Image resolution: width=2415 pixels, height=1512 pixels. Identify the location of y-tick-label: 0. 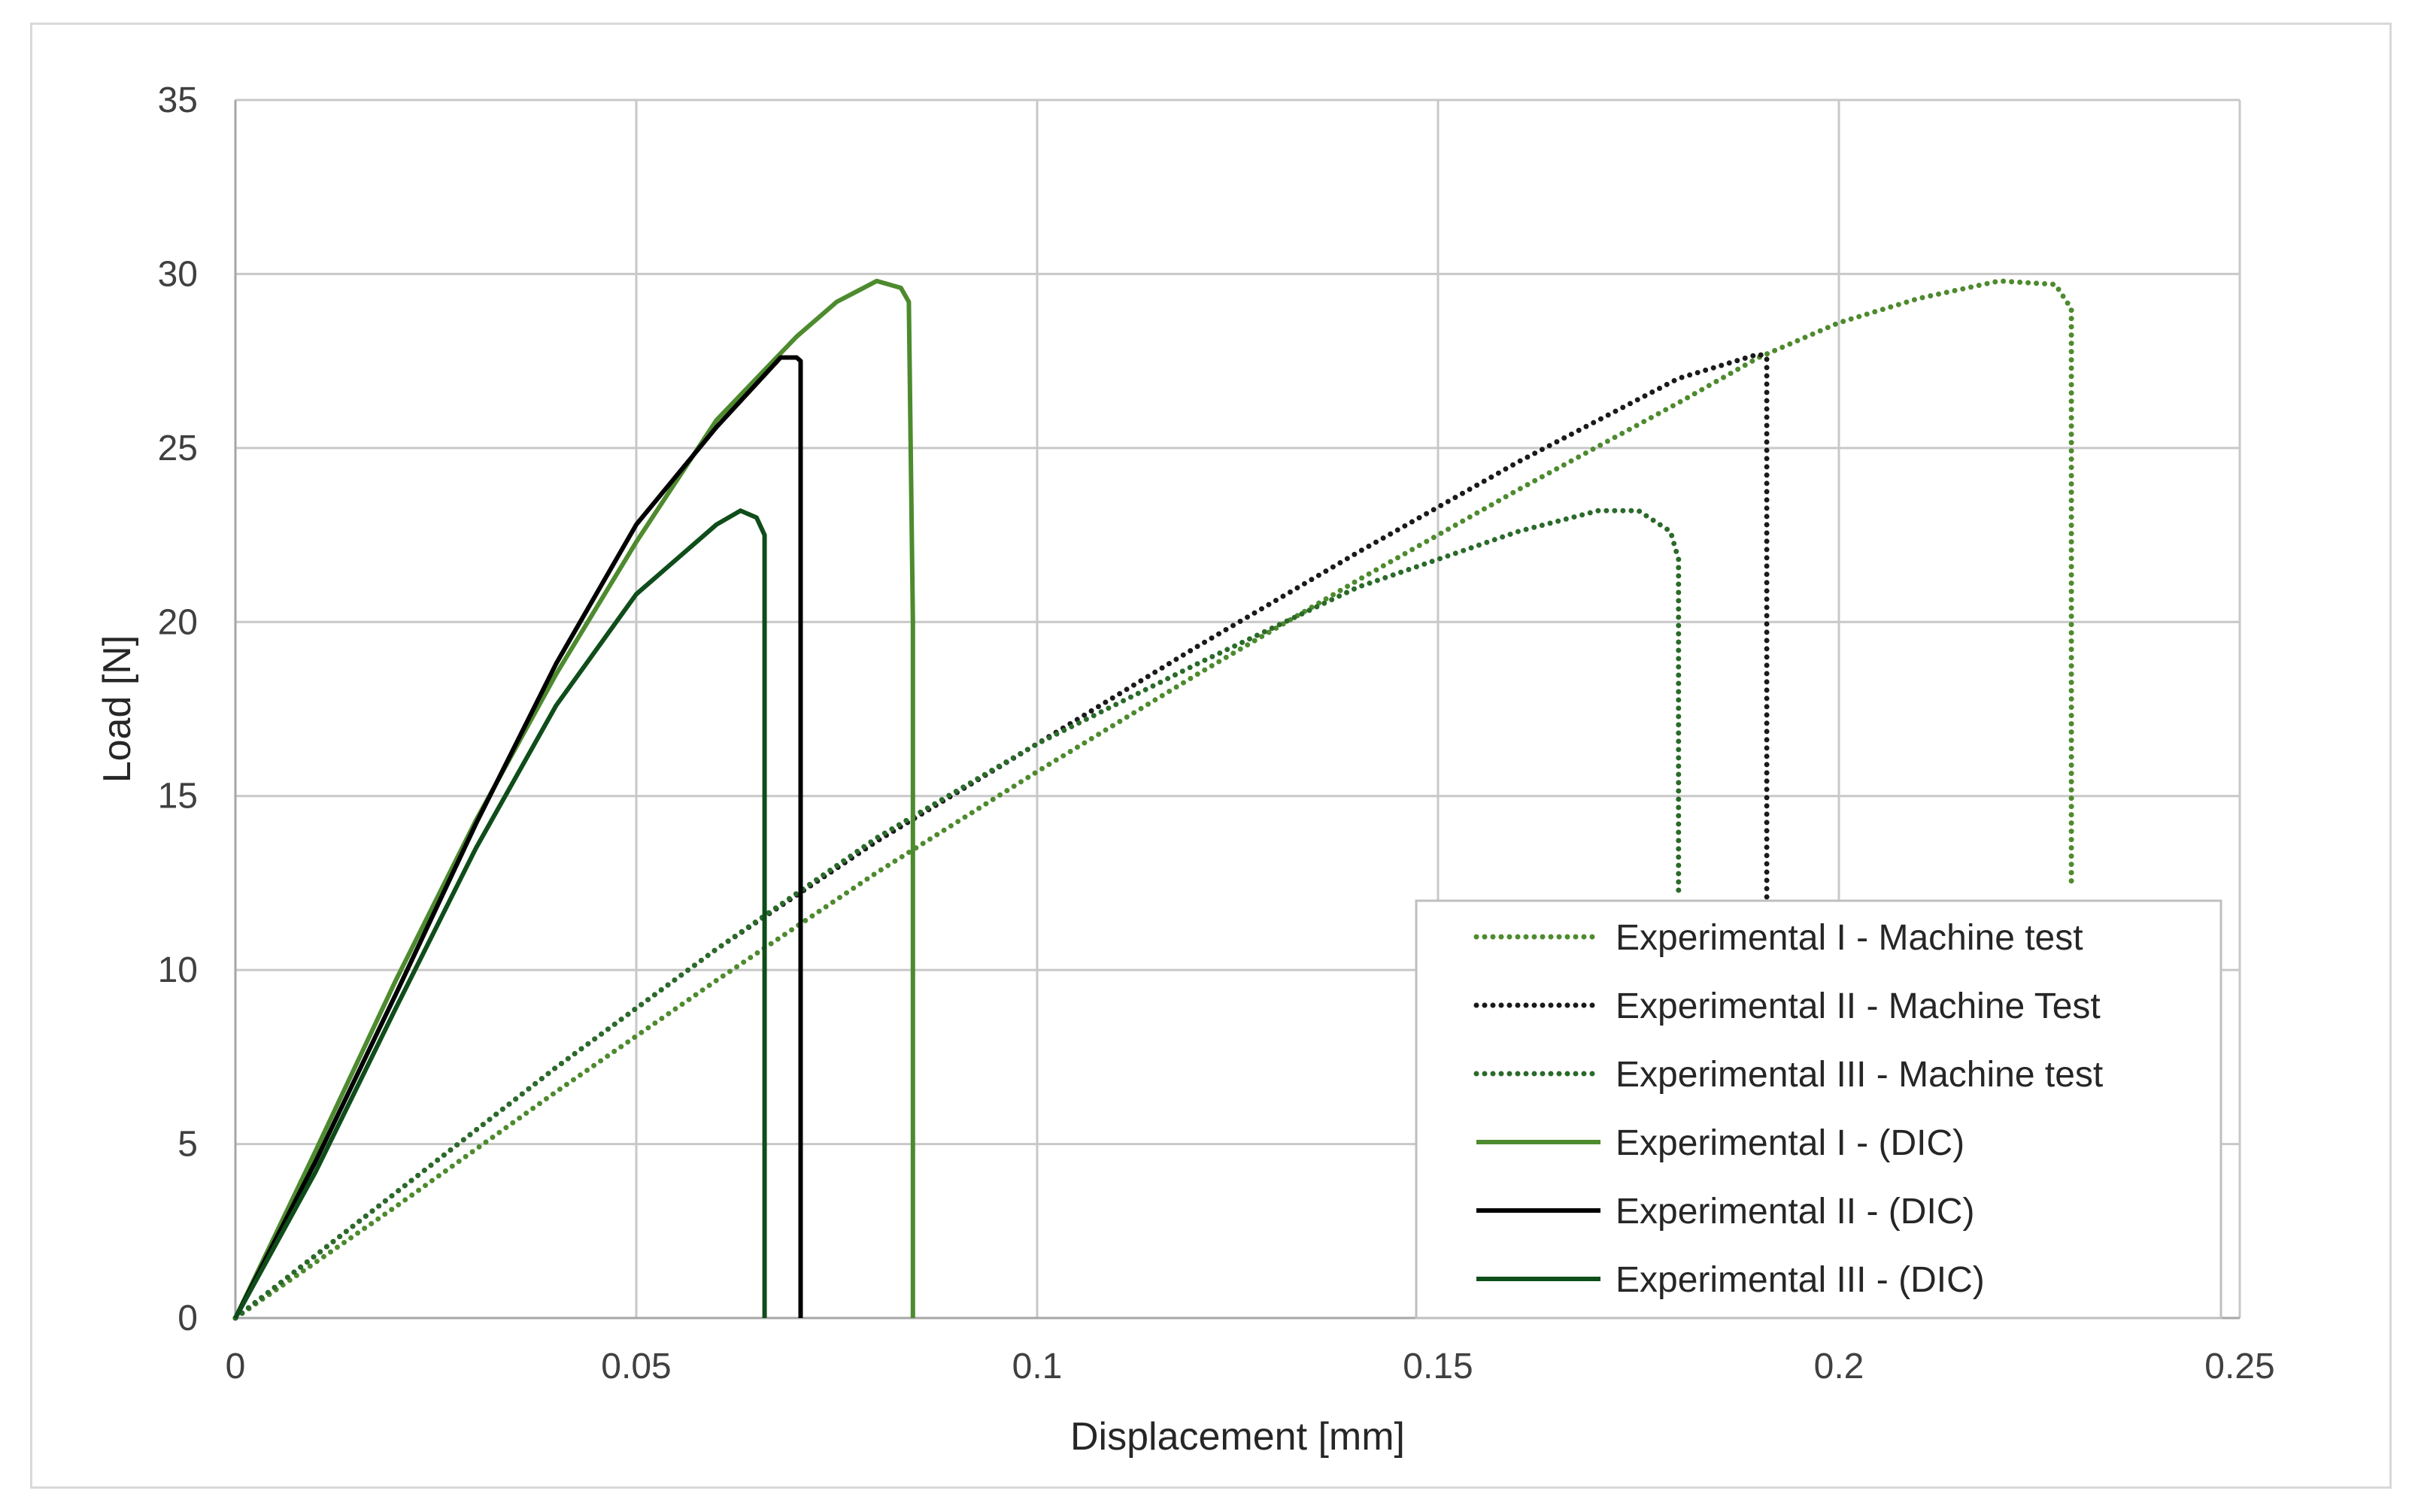
(187, 1318).